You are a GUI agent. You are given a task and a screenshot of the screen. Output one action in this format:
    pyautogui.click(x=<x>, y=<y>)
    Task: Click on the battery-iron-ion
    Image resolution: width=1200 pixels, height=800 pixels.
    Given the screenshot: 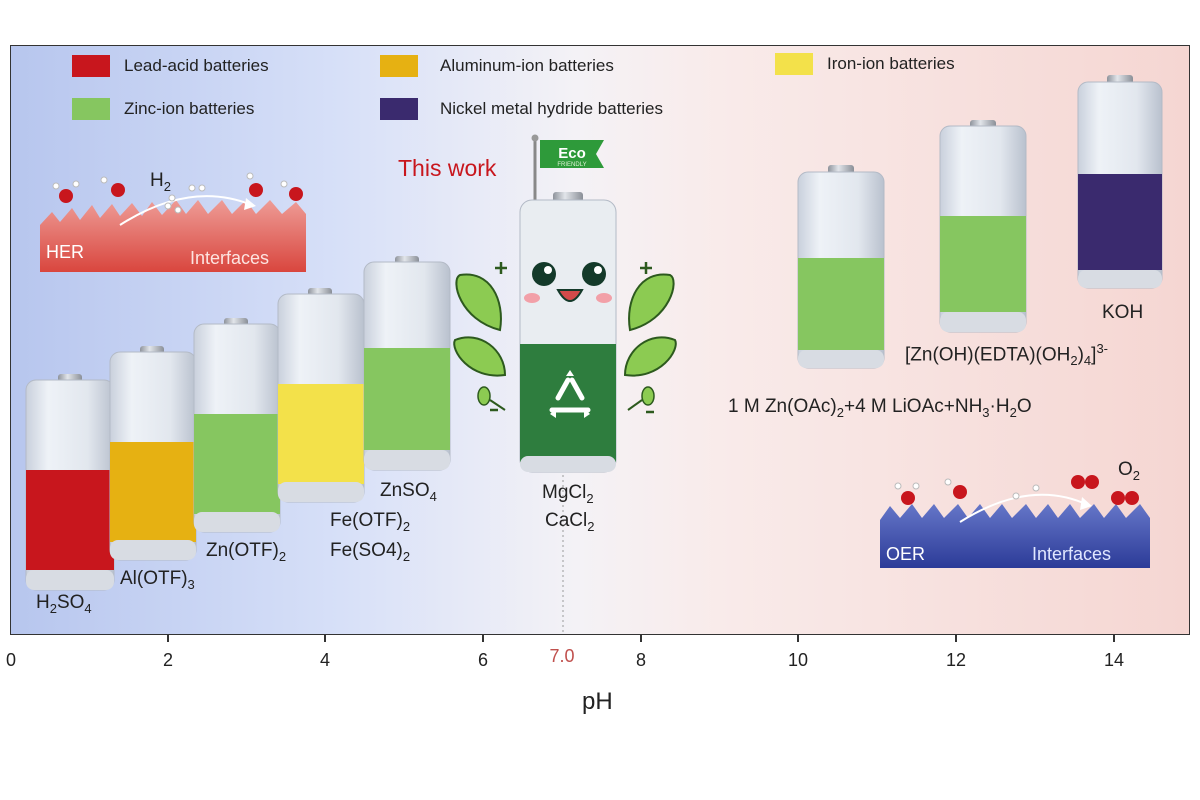 What is the action you would take?
    pyautogui.click(x=321, y=395)
    